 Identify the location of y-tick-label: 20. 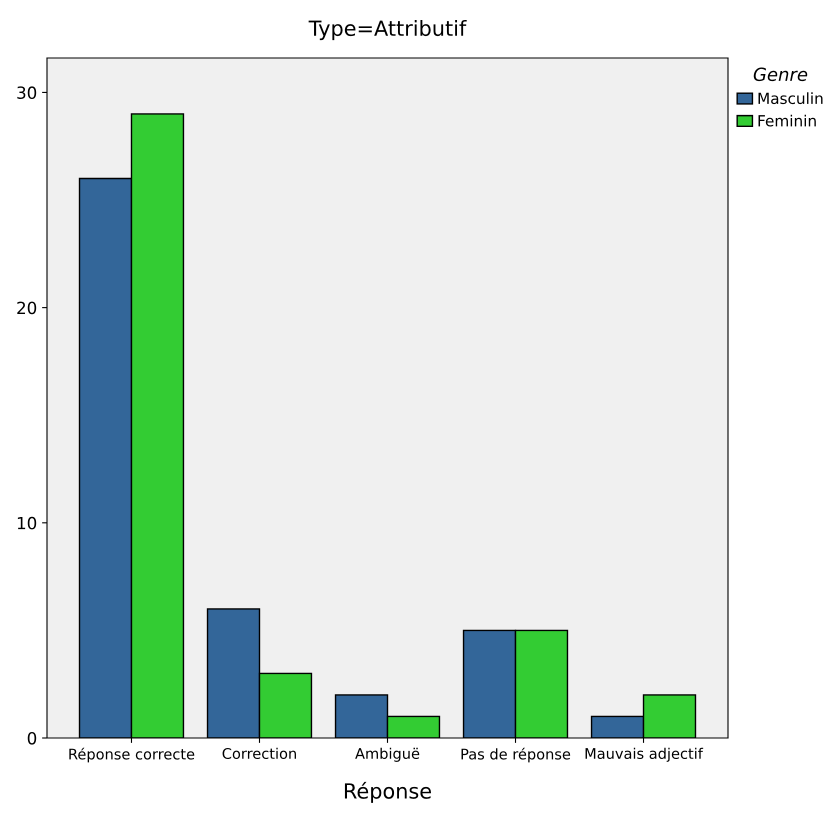
(26, 308).